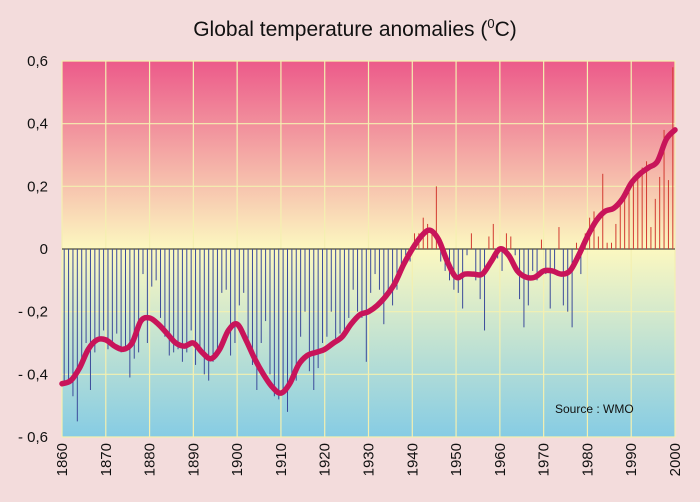  What do you see at coordinates (33, 374) in the screenshot?
I see `y-tick-label: - 0,4` at bounding box center [33, 374].